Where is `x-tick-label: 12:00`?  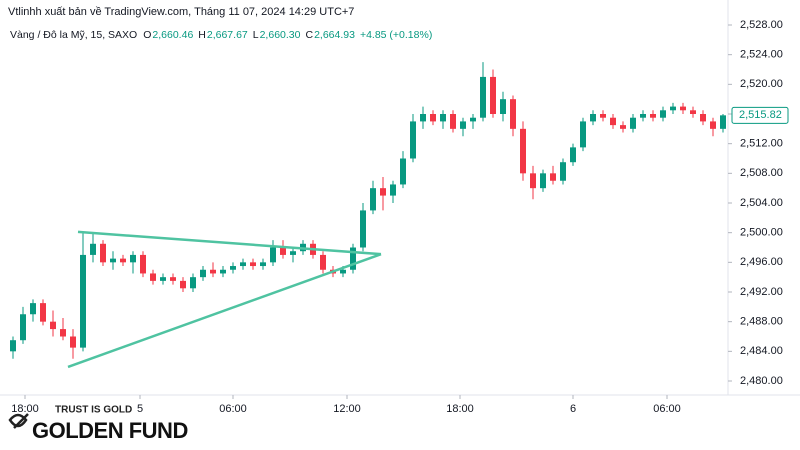 x-tick-label: 12:00 is located at coordinates (347, 409).